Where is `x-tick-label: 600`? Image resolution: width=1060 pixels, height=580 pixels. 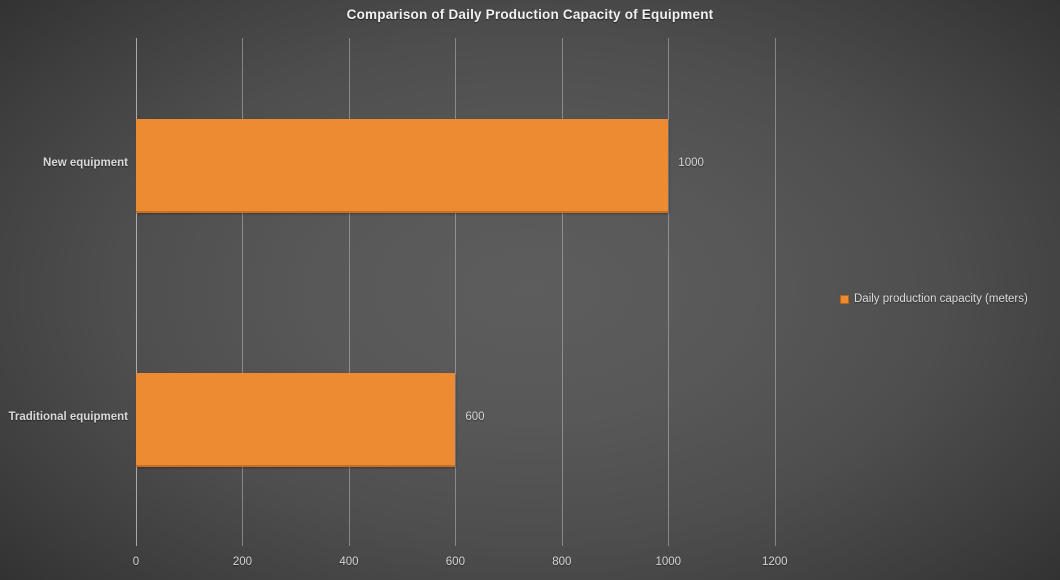
x-tick-label: 600 is located at coordinates (455, 562).